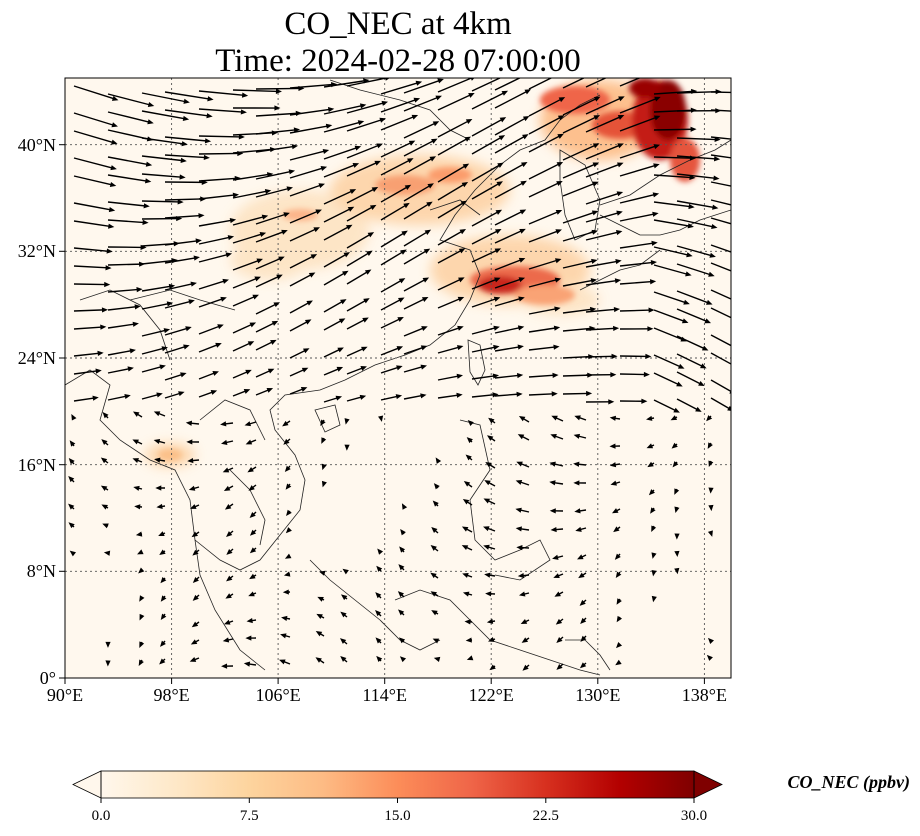  What do you see at coordinates (37, 465) in the screenshot?
I see `y-tick-label: 16°N` at bounding box center [37, 465].